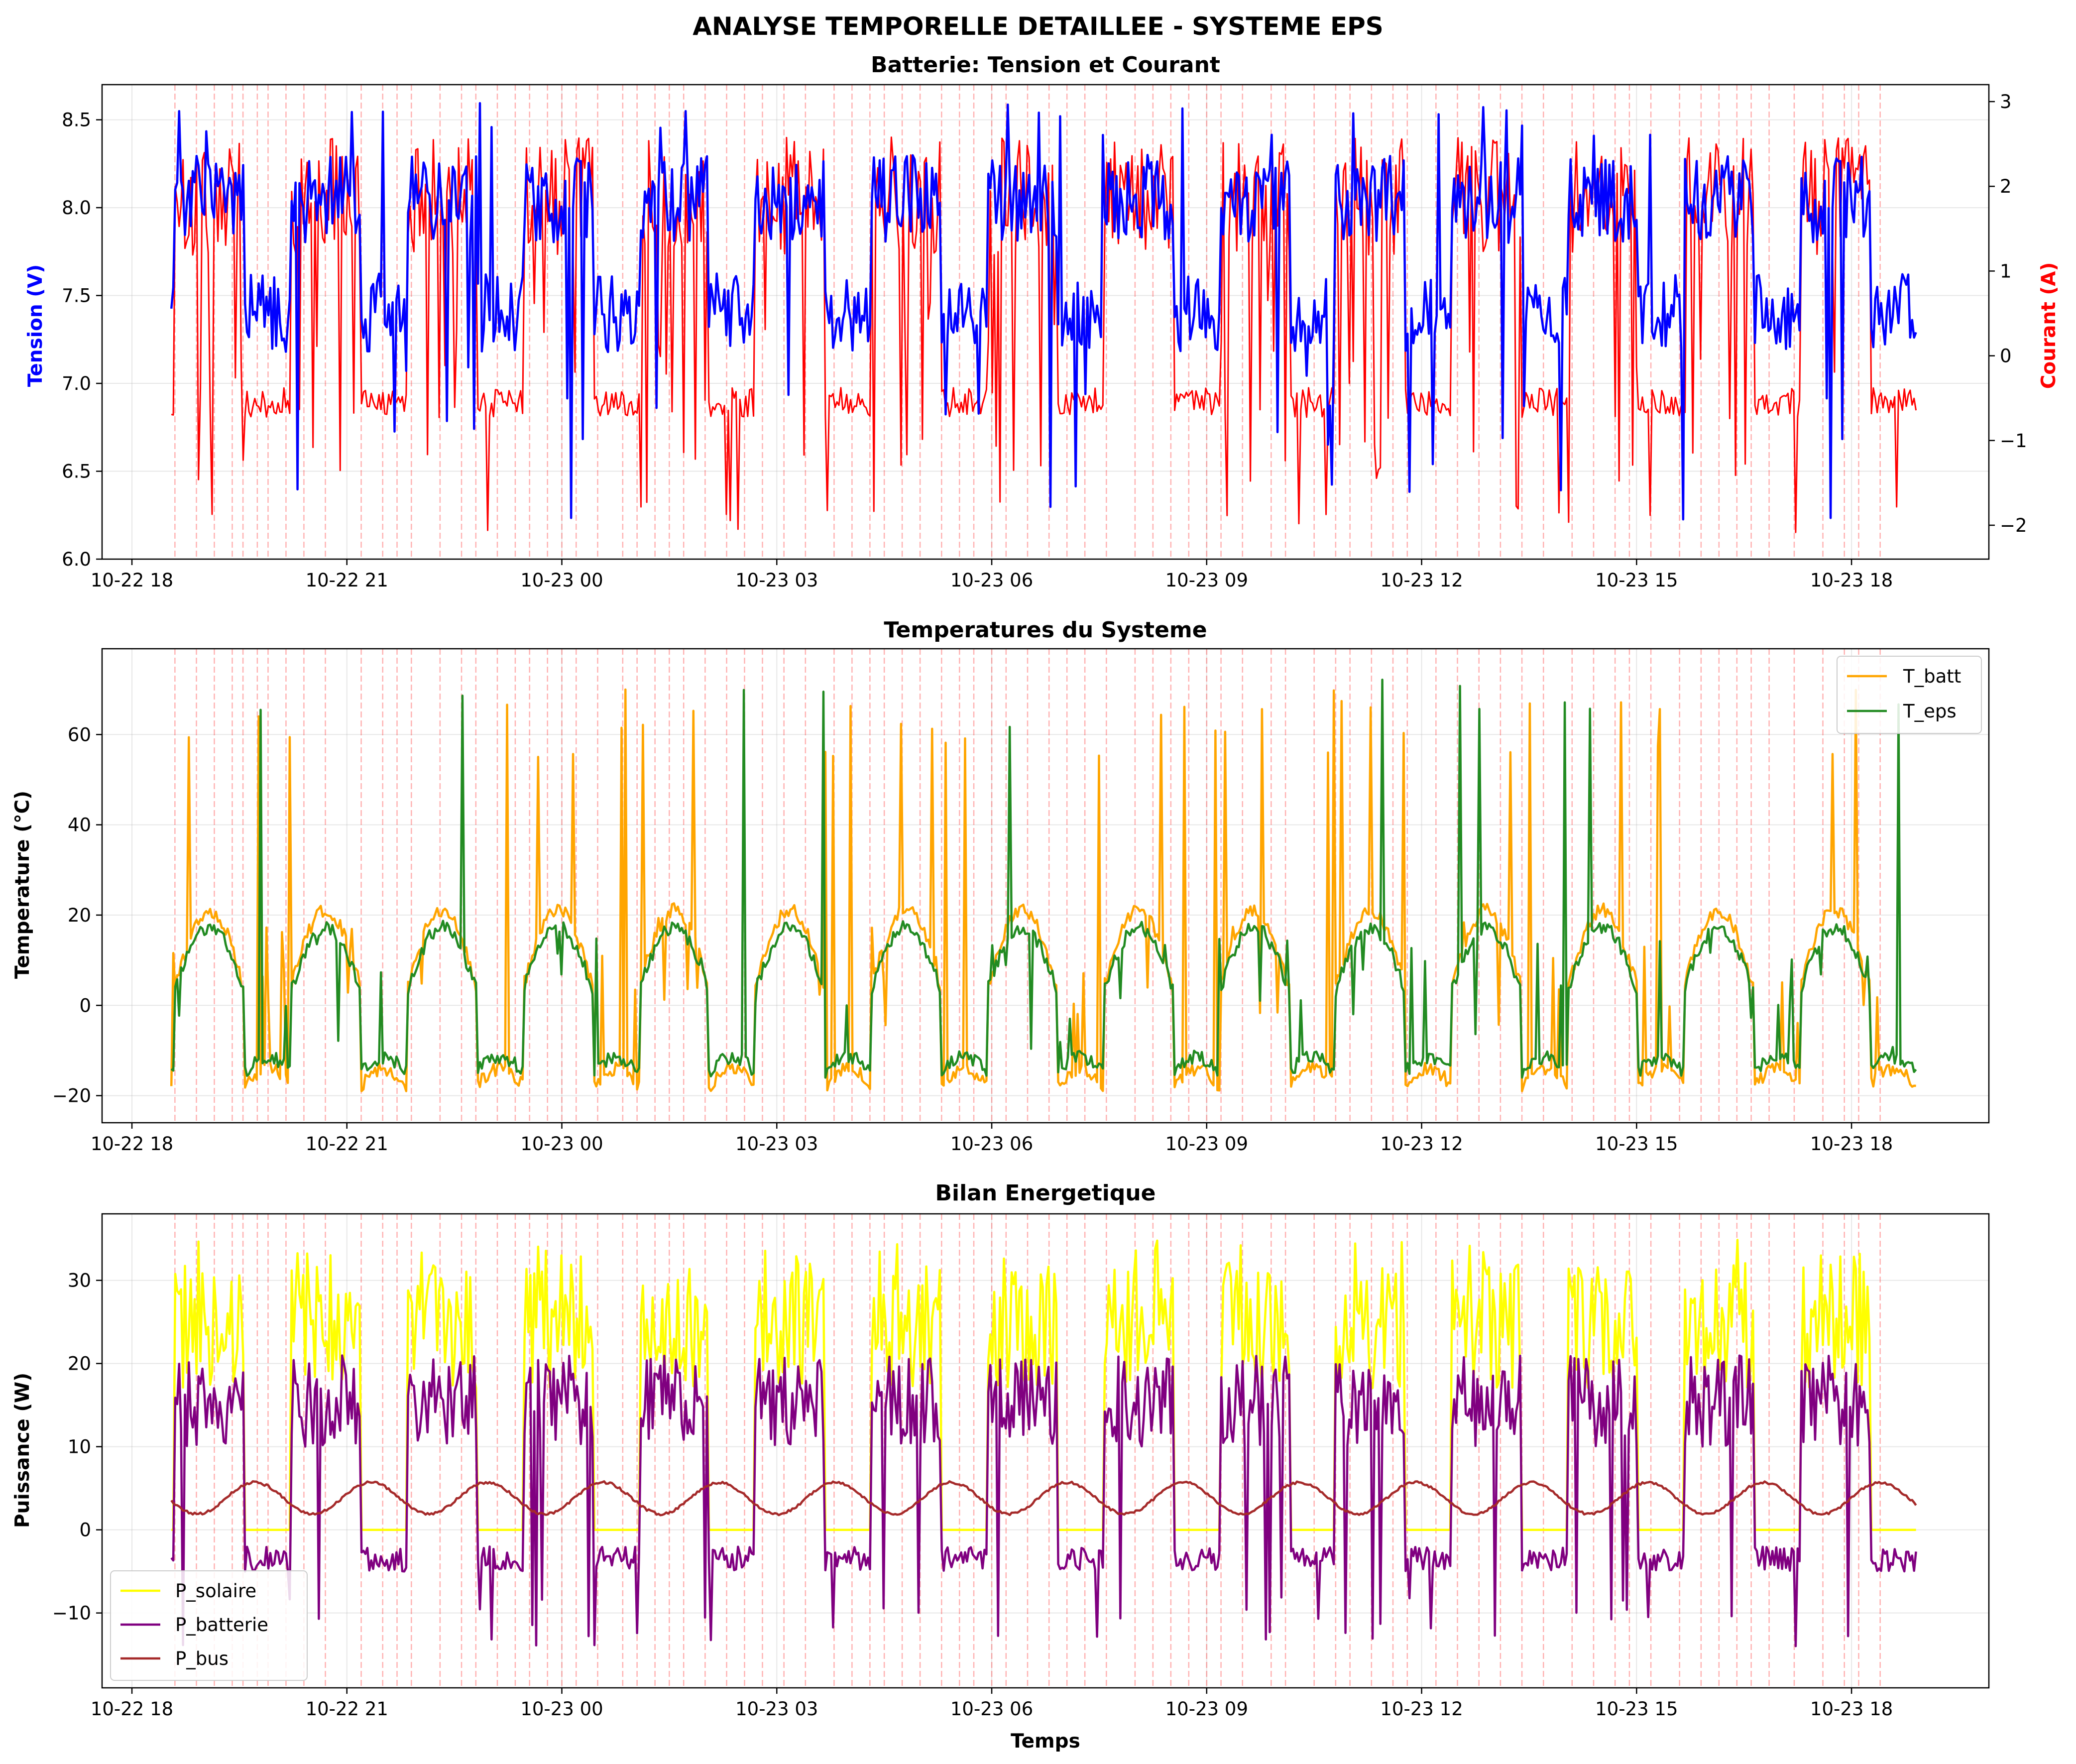 The image size is (2076, 1764). What do you see at coordinates (2006, 102) in the screenshot?
I see `y2-tick-label: 3` at bounding box center [2006, 102].